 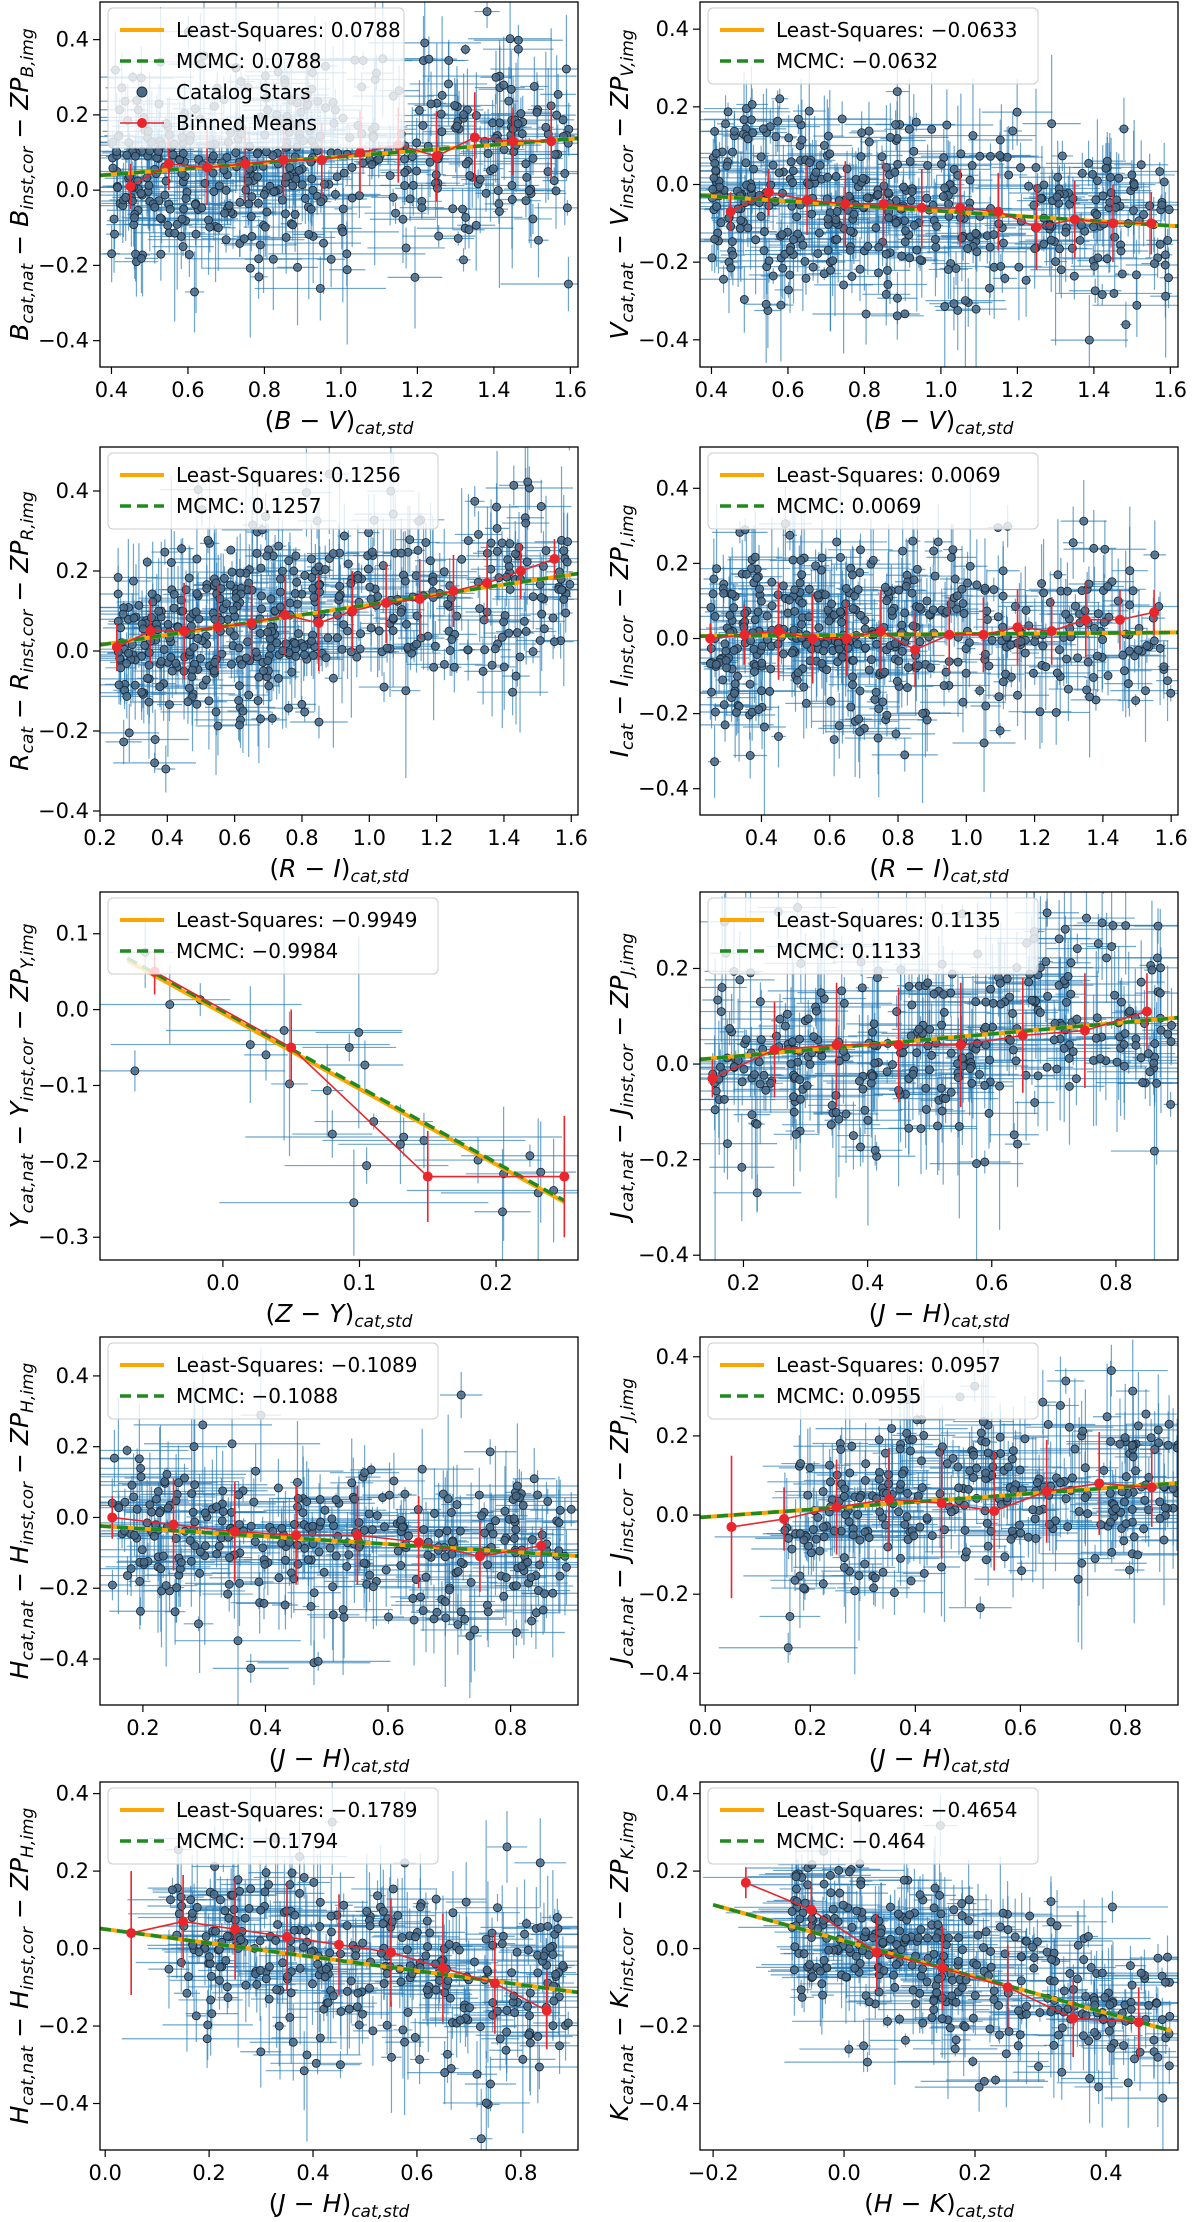 What do you see at coordinates (99, 838) in the screenshot?
I see `x-tick-label: 0.2` at bounding box center [99, 838].